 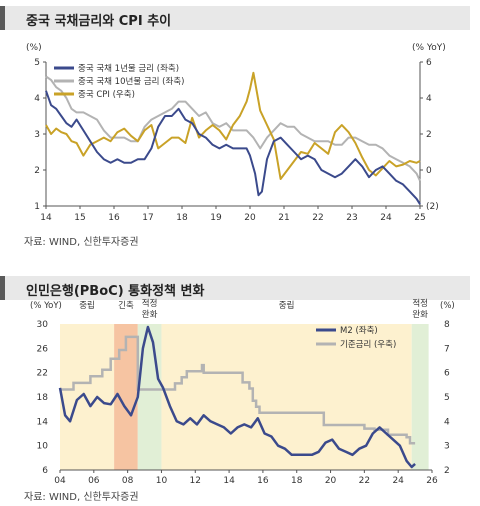 I want to click on right-axis-unit: (%), so click(x=447, y=306).